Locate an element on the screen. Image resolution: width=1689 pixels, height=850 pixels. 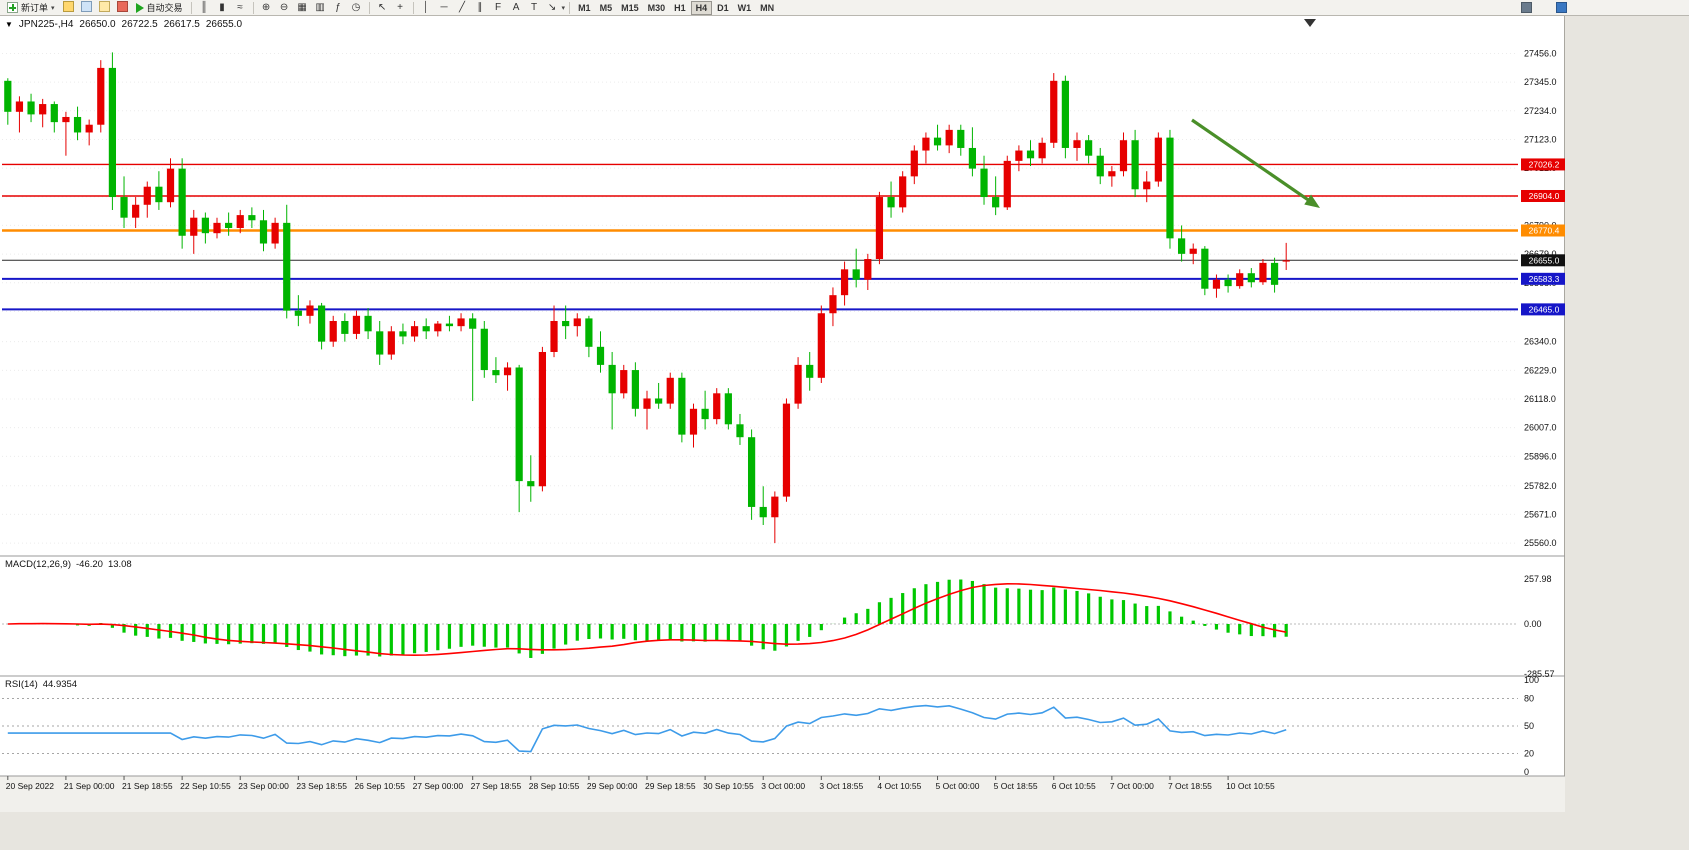
timeframe-h1-button: H1 is located at coordinates (680, 7).